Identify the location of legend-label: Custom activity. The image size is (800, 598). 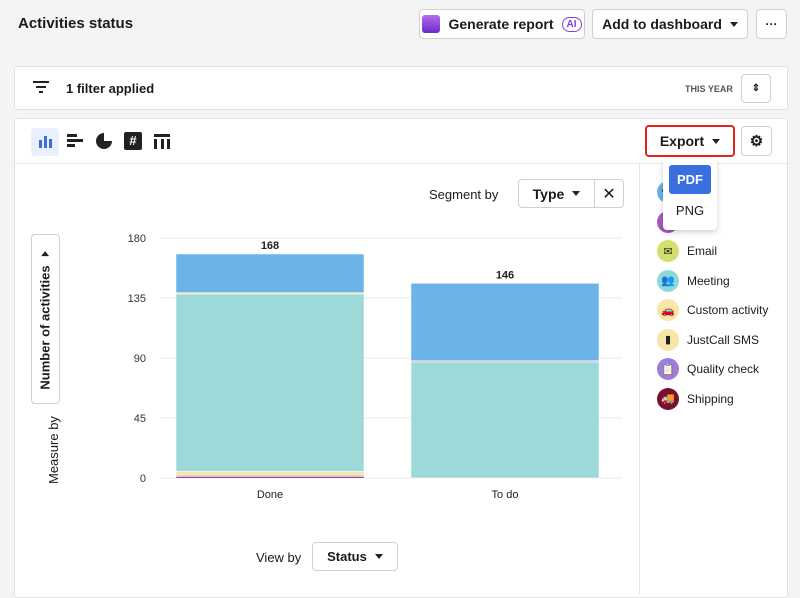
(728, 310).